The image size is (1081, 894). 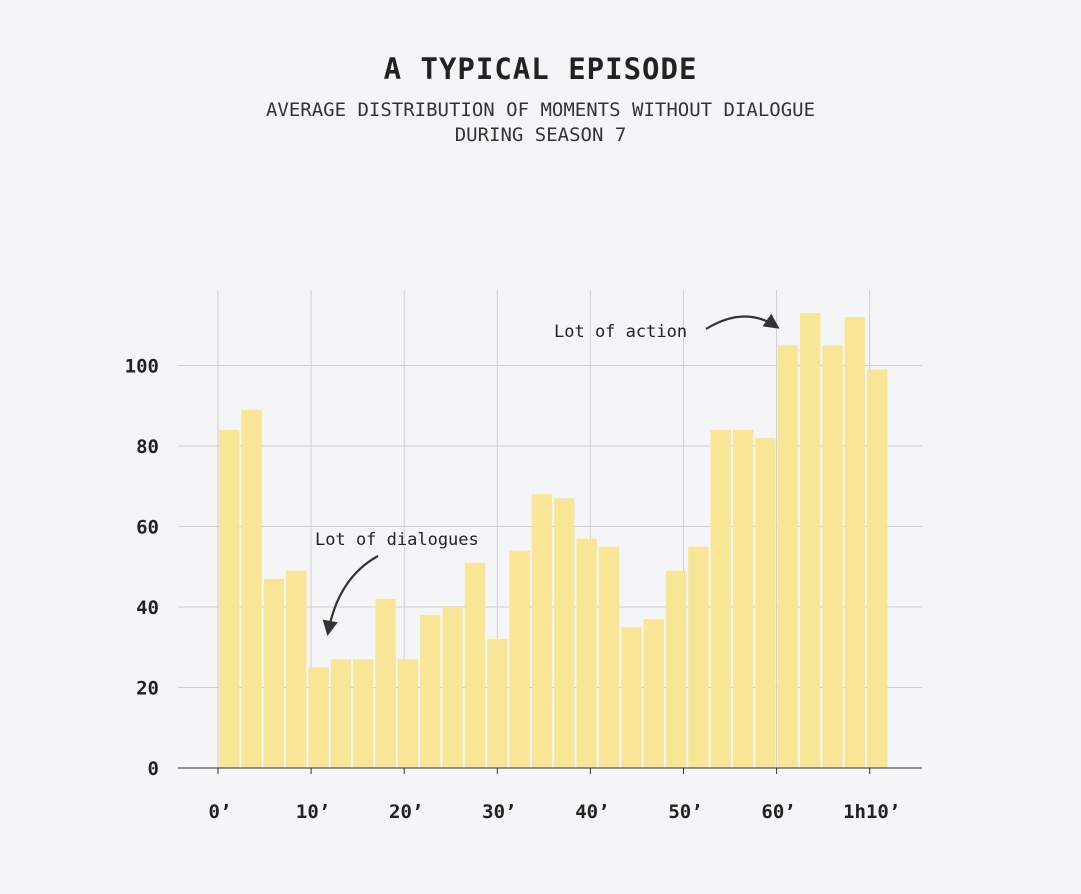 I want to click on annotation-dialogues: Lot of dialogues, so click(x=397, y=540).